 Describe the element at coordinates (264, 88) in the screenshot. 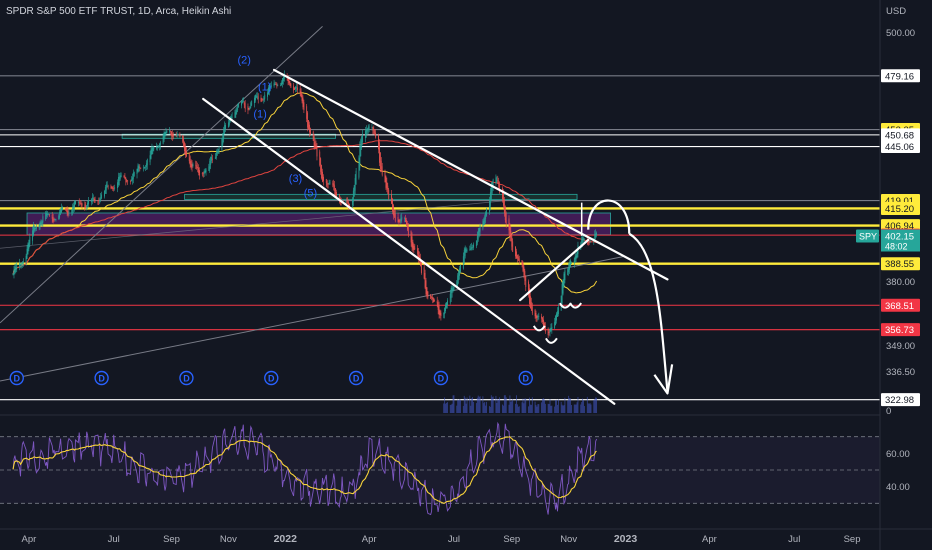

I see `wave-label: (1)` at that location.